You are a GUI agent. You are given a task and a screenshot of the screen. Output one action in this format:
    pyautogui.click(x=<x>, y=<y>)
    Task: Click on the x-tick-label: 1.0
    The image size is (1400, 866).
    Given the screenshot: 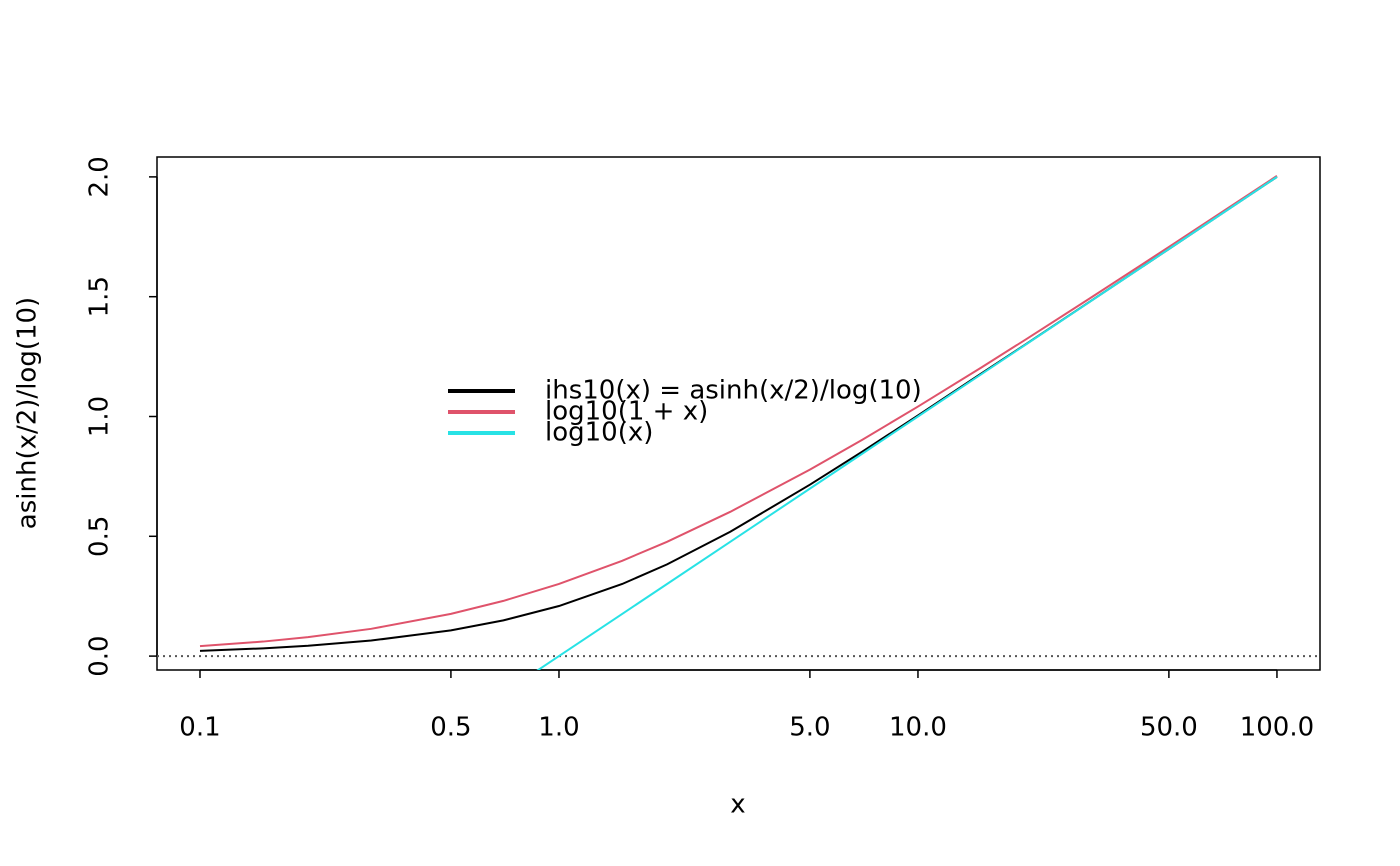 What is the action you would take?
    pyautogui.click(x=558, y=728)
    